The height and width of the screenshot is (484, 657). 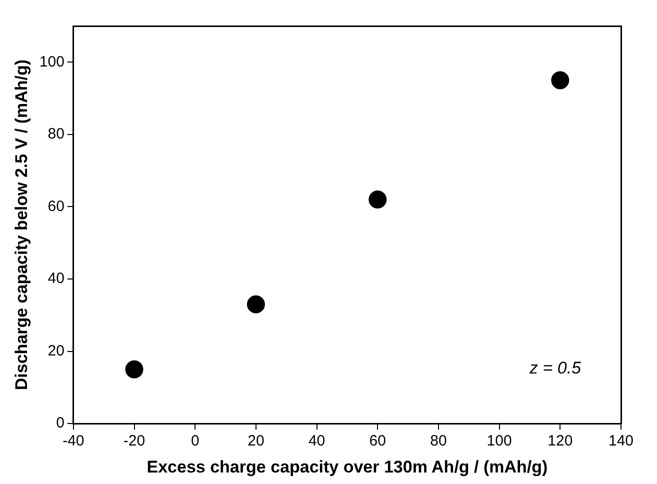 I want to click on annotation: z = 0.5, so click(x=555, y=368).